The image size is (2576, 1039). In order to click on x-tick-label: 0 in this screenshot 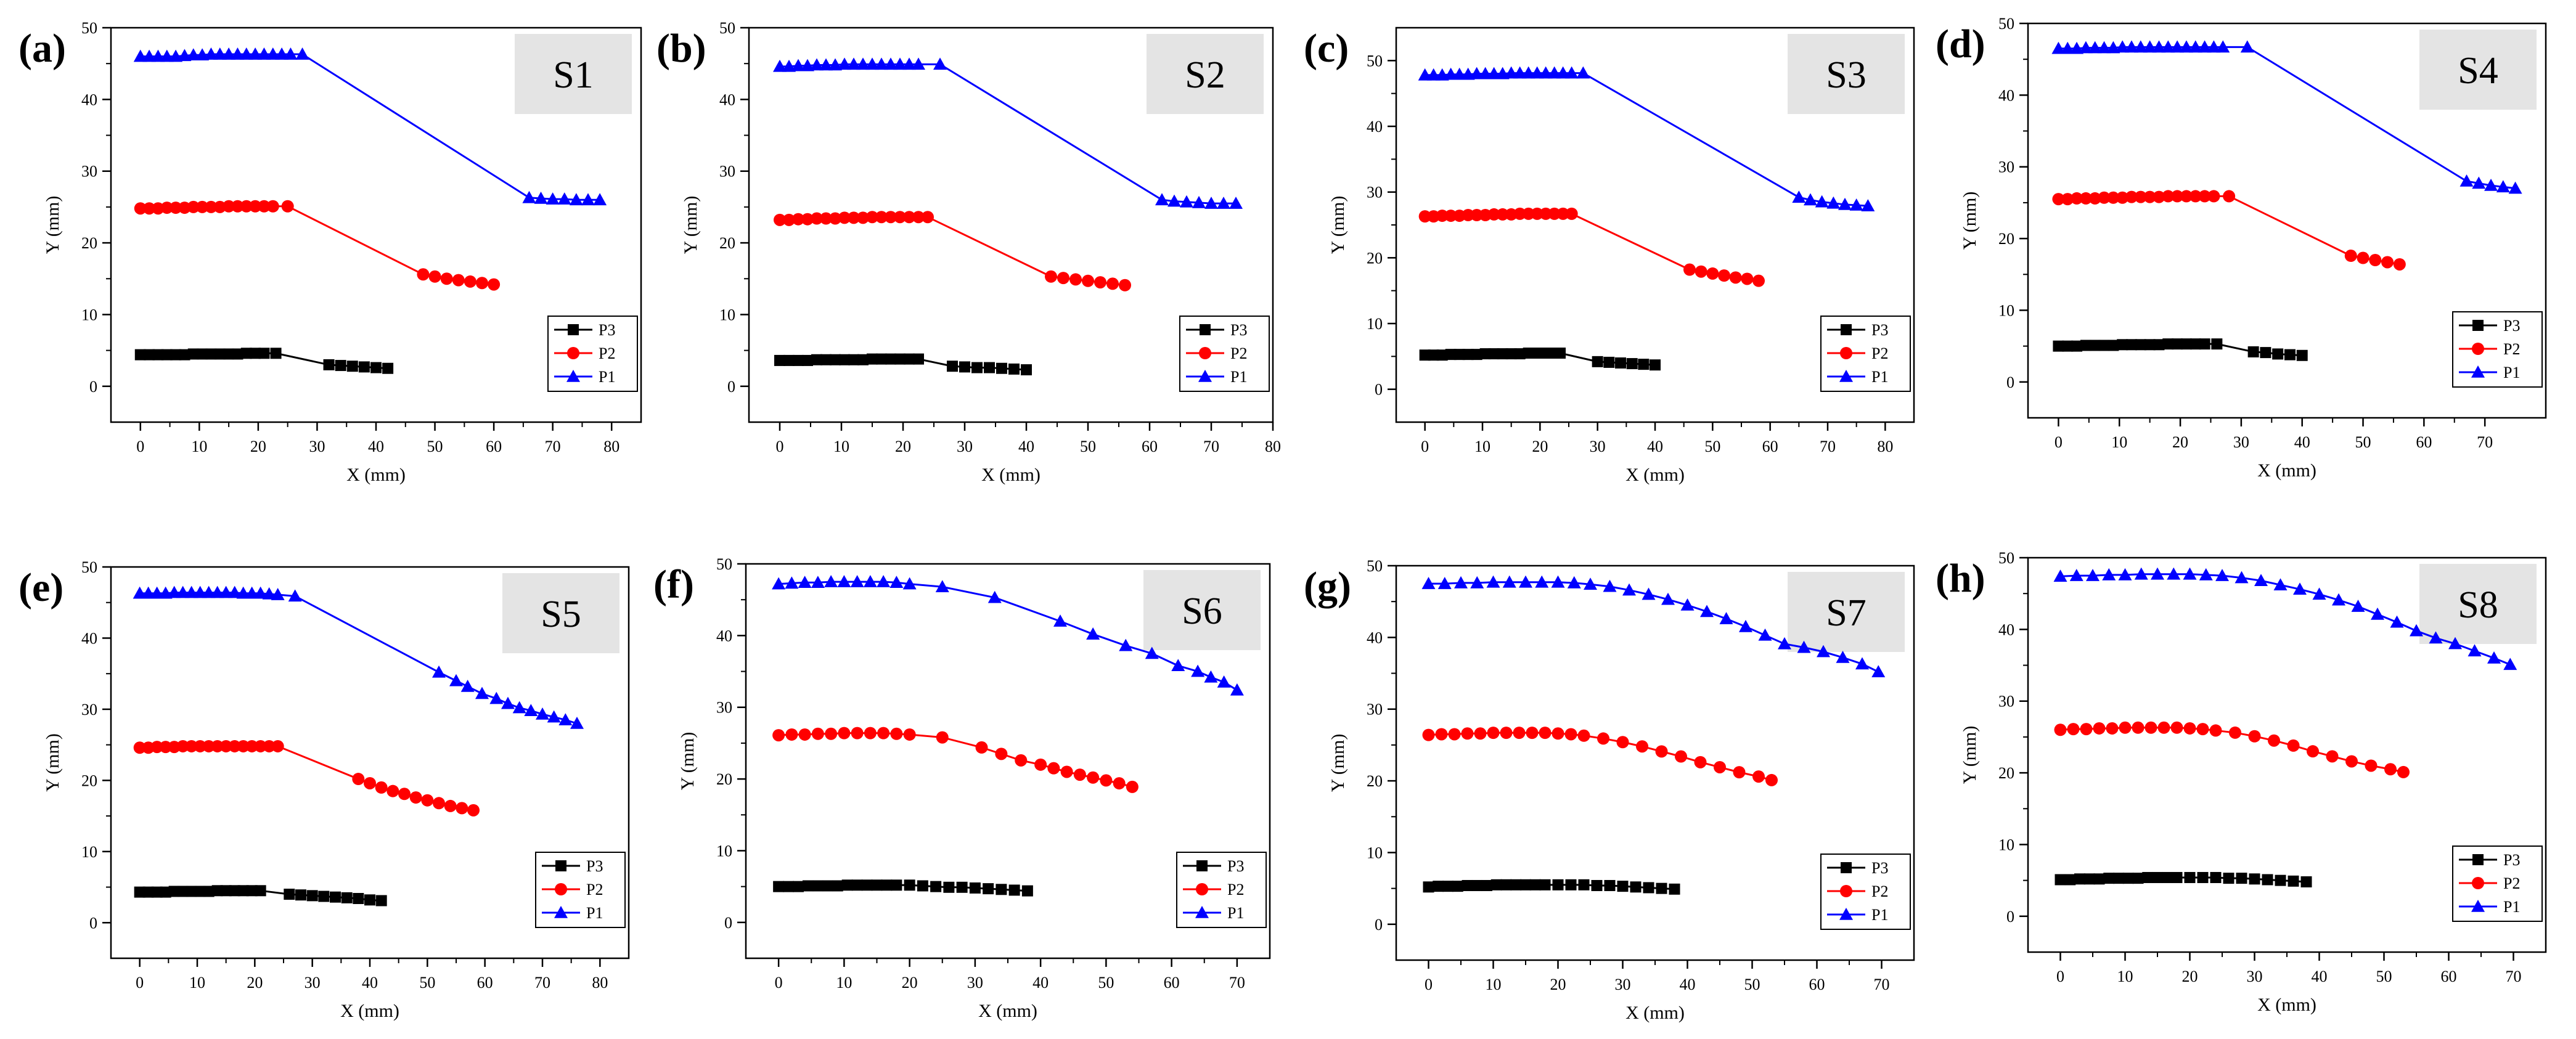, I will do `click(779, 983)`.